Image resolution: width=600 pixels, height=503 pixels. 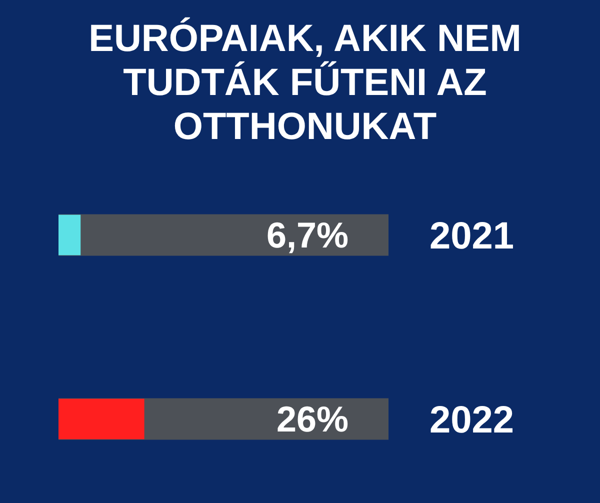 I want to click on data-label: 26%, so click(x=312, y=419).